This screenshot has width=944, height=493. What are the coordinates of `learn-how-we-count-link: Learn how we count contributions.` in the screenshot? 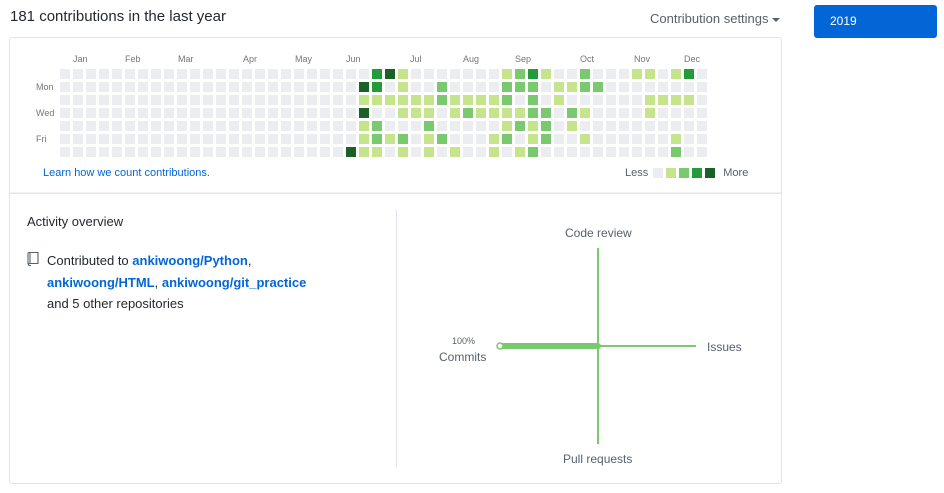 It's located at (126, 173).